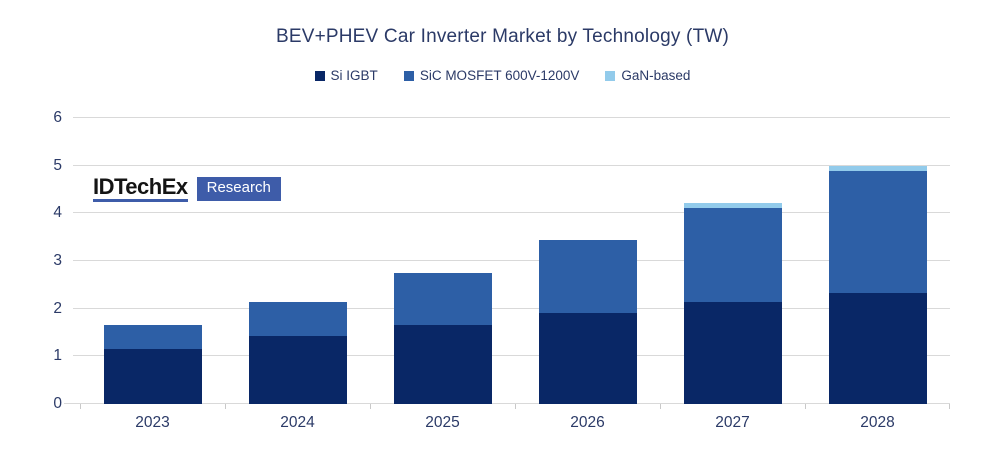  What do you see at coordinates (297, 370) in the screenshot?
I see `bar-segment-2024-series1` at bounding box center [297, 370].